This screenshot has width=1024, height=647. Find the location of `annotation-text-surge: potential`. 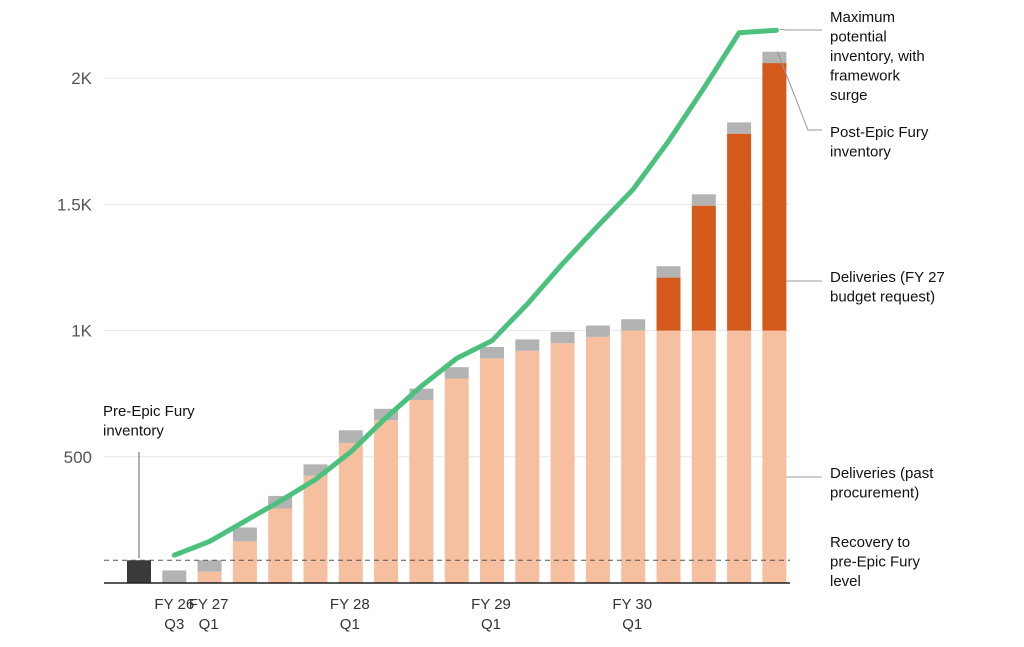

annotation-text-surge: potential is located at coordinates (858, 37).